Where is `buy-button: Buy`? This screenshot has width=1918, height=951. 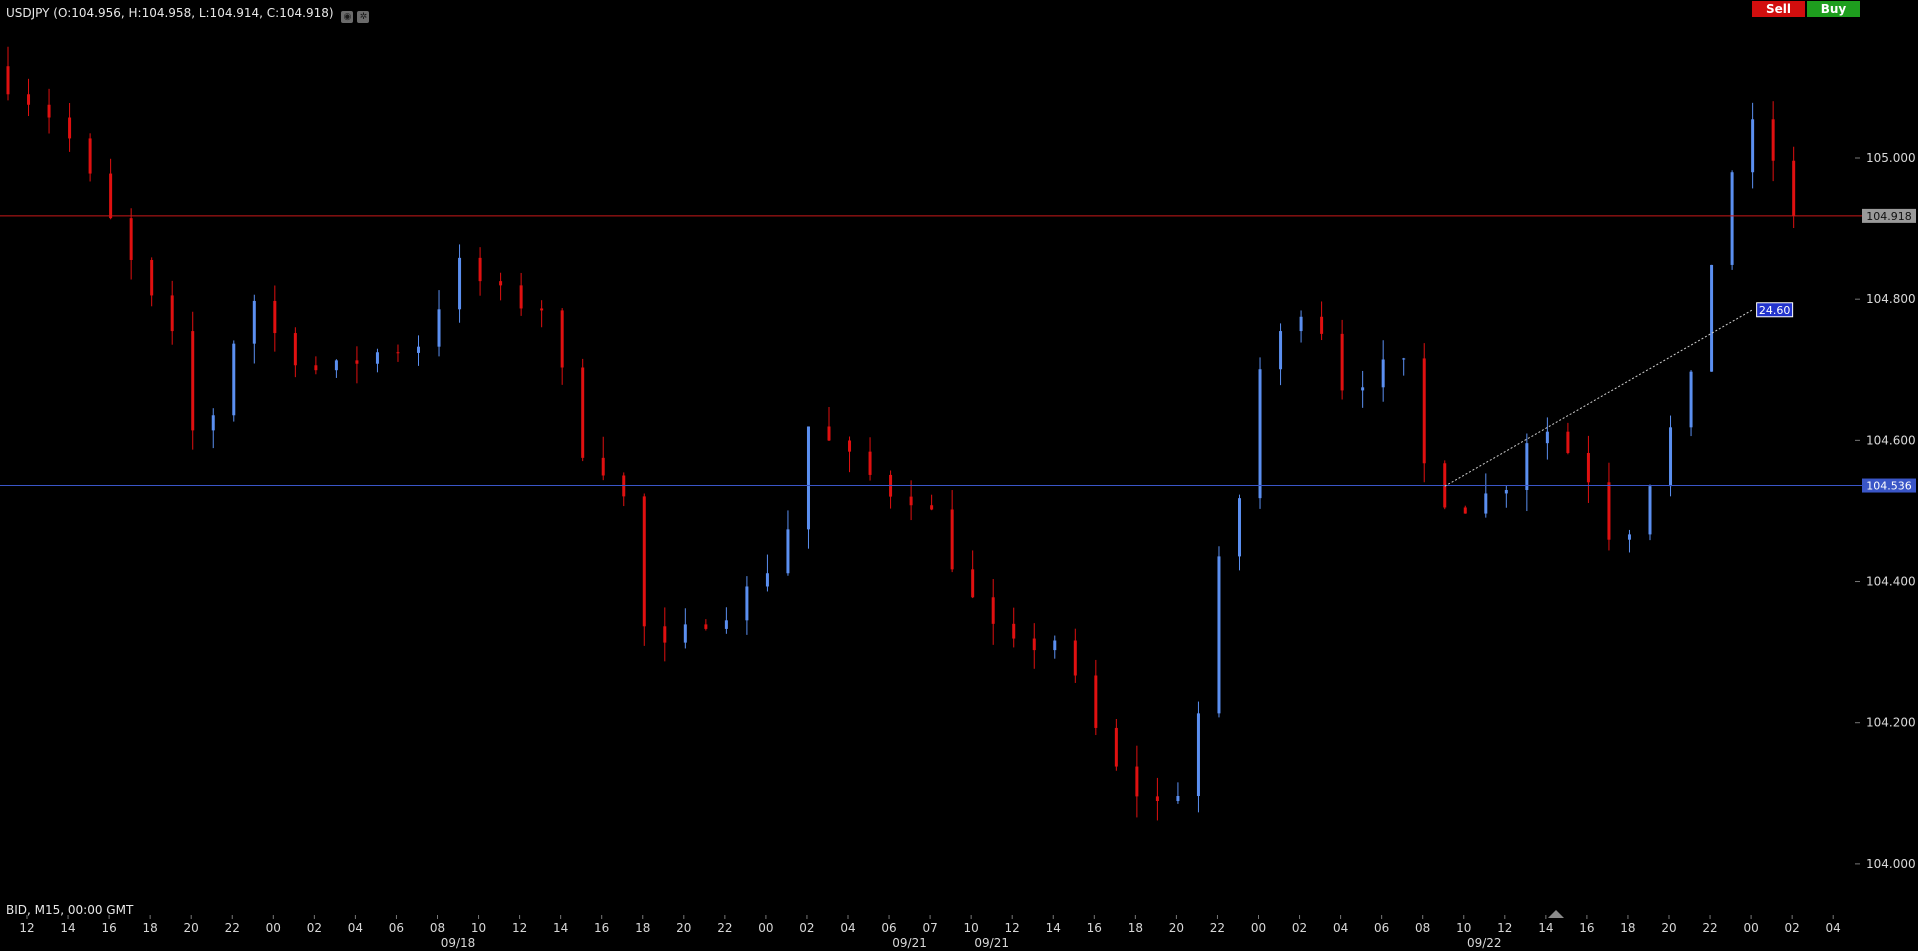
buy-button: Buy is located at coordinates (1833, 9).